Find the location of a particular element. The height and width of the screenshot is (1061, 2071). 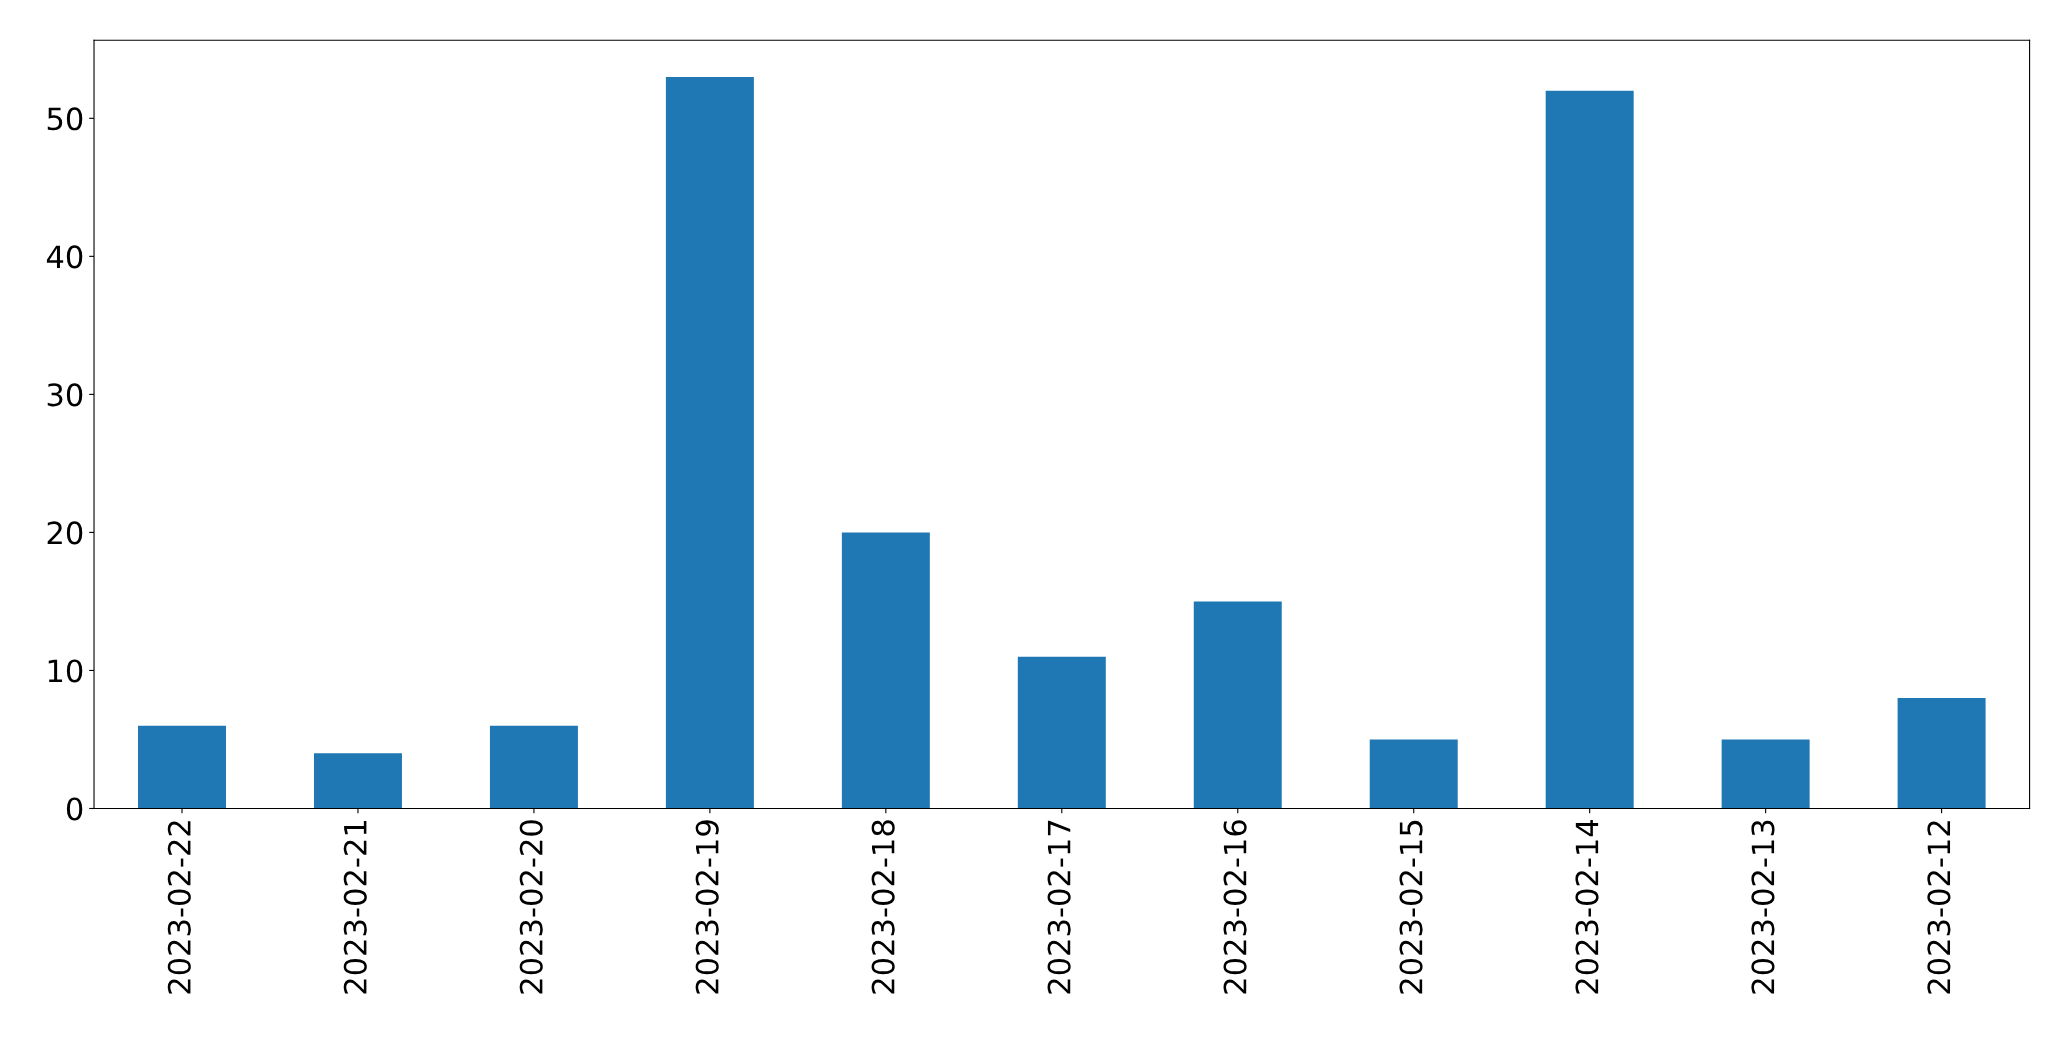

y-tick-label: 10 is located at coordinates (65, 671).